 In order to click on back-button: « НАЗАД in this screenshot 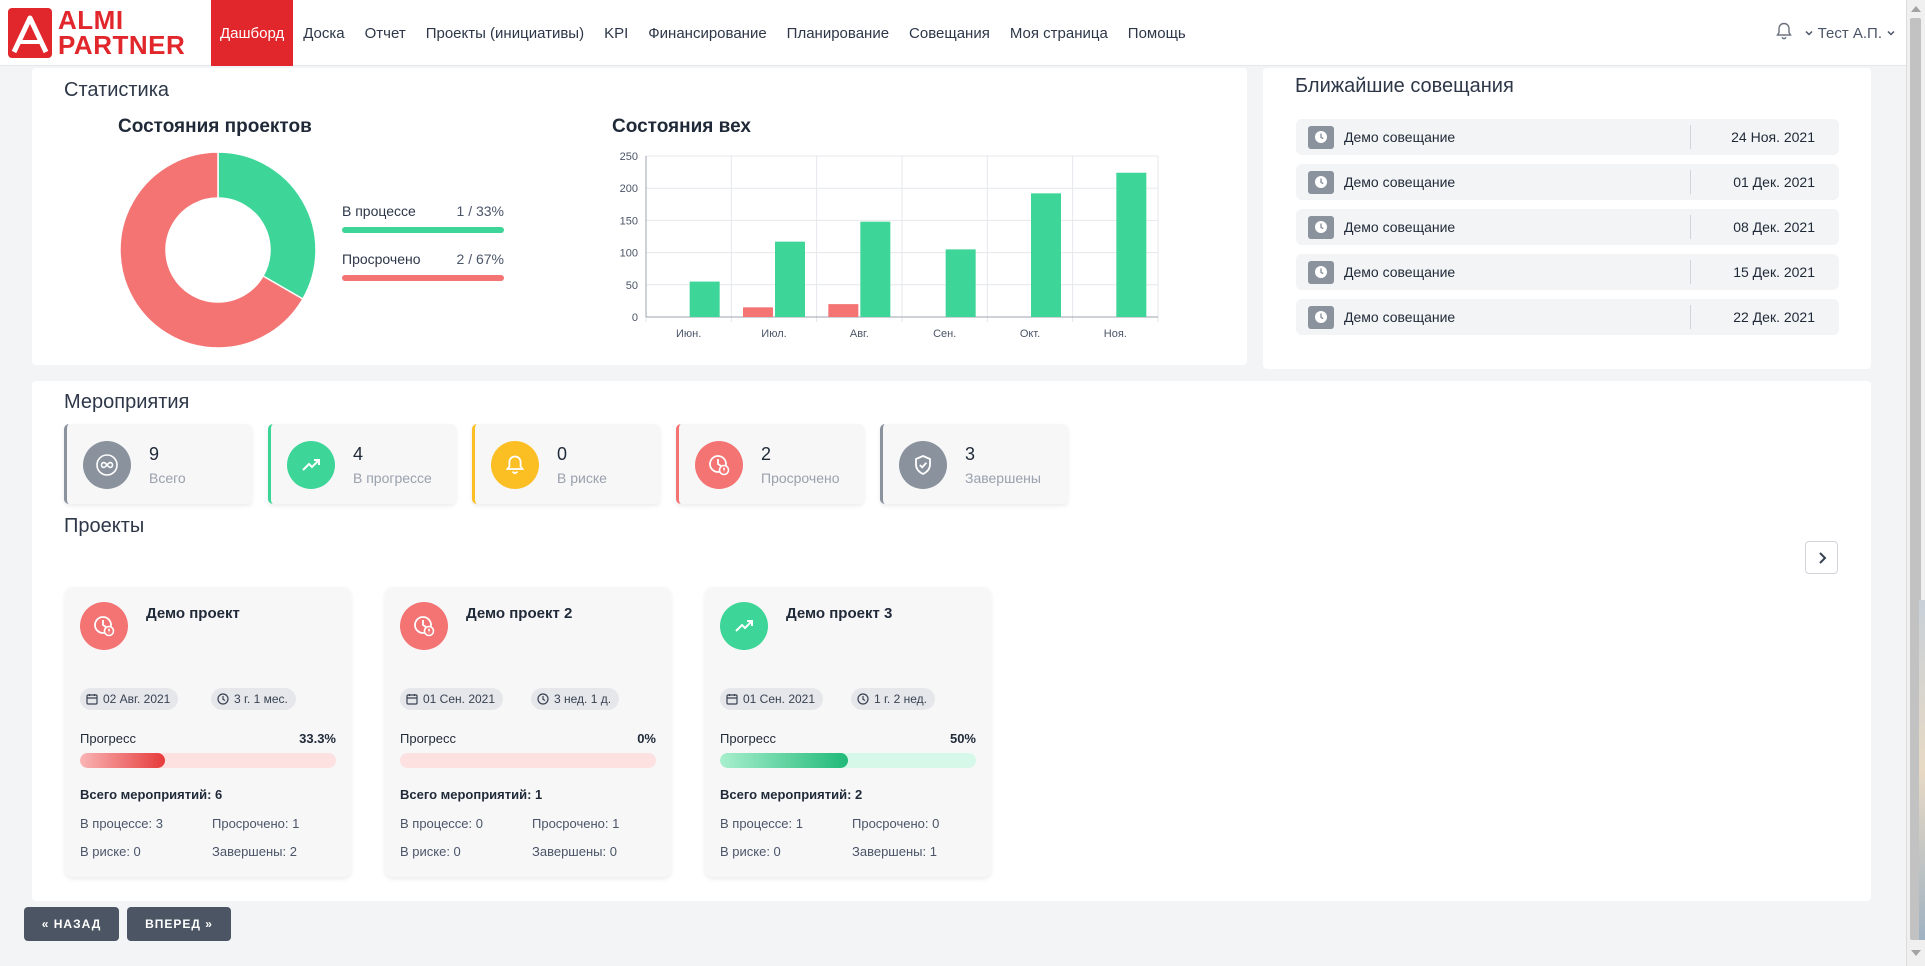, I will do `click(71, 924)`.